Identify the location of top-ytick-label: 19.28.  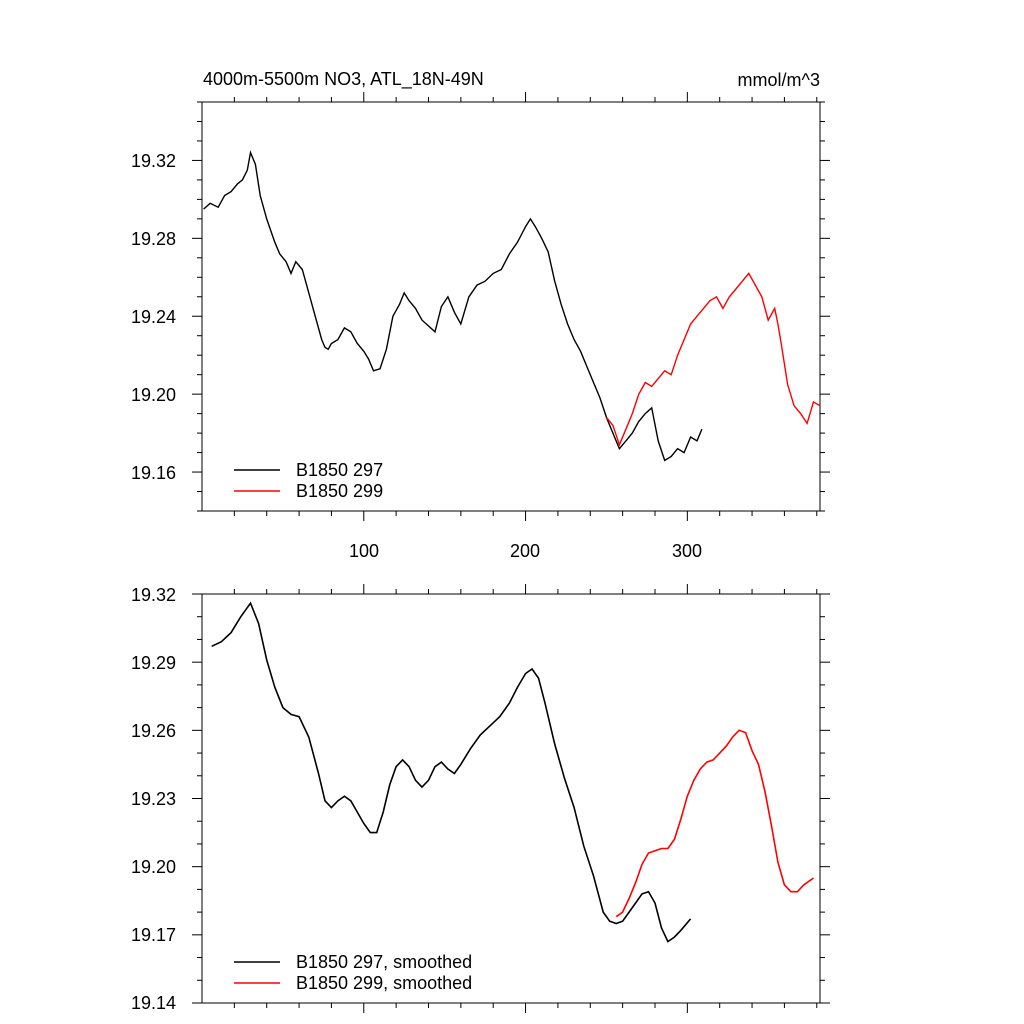
(153, 239).